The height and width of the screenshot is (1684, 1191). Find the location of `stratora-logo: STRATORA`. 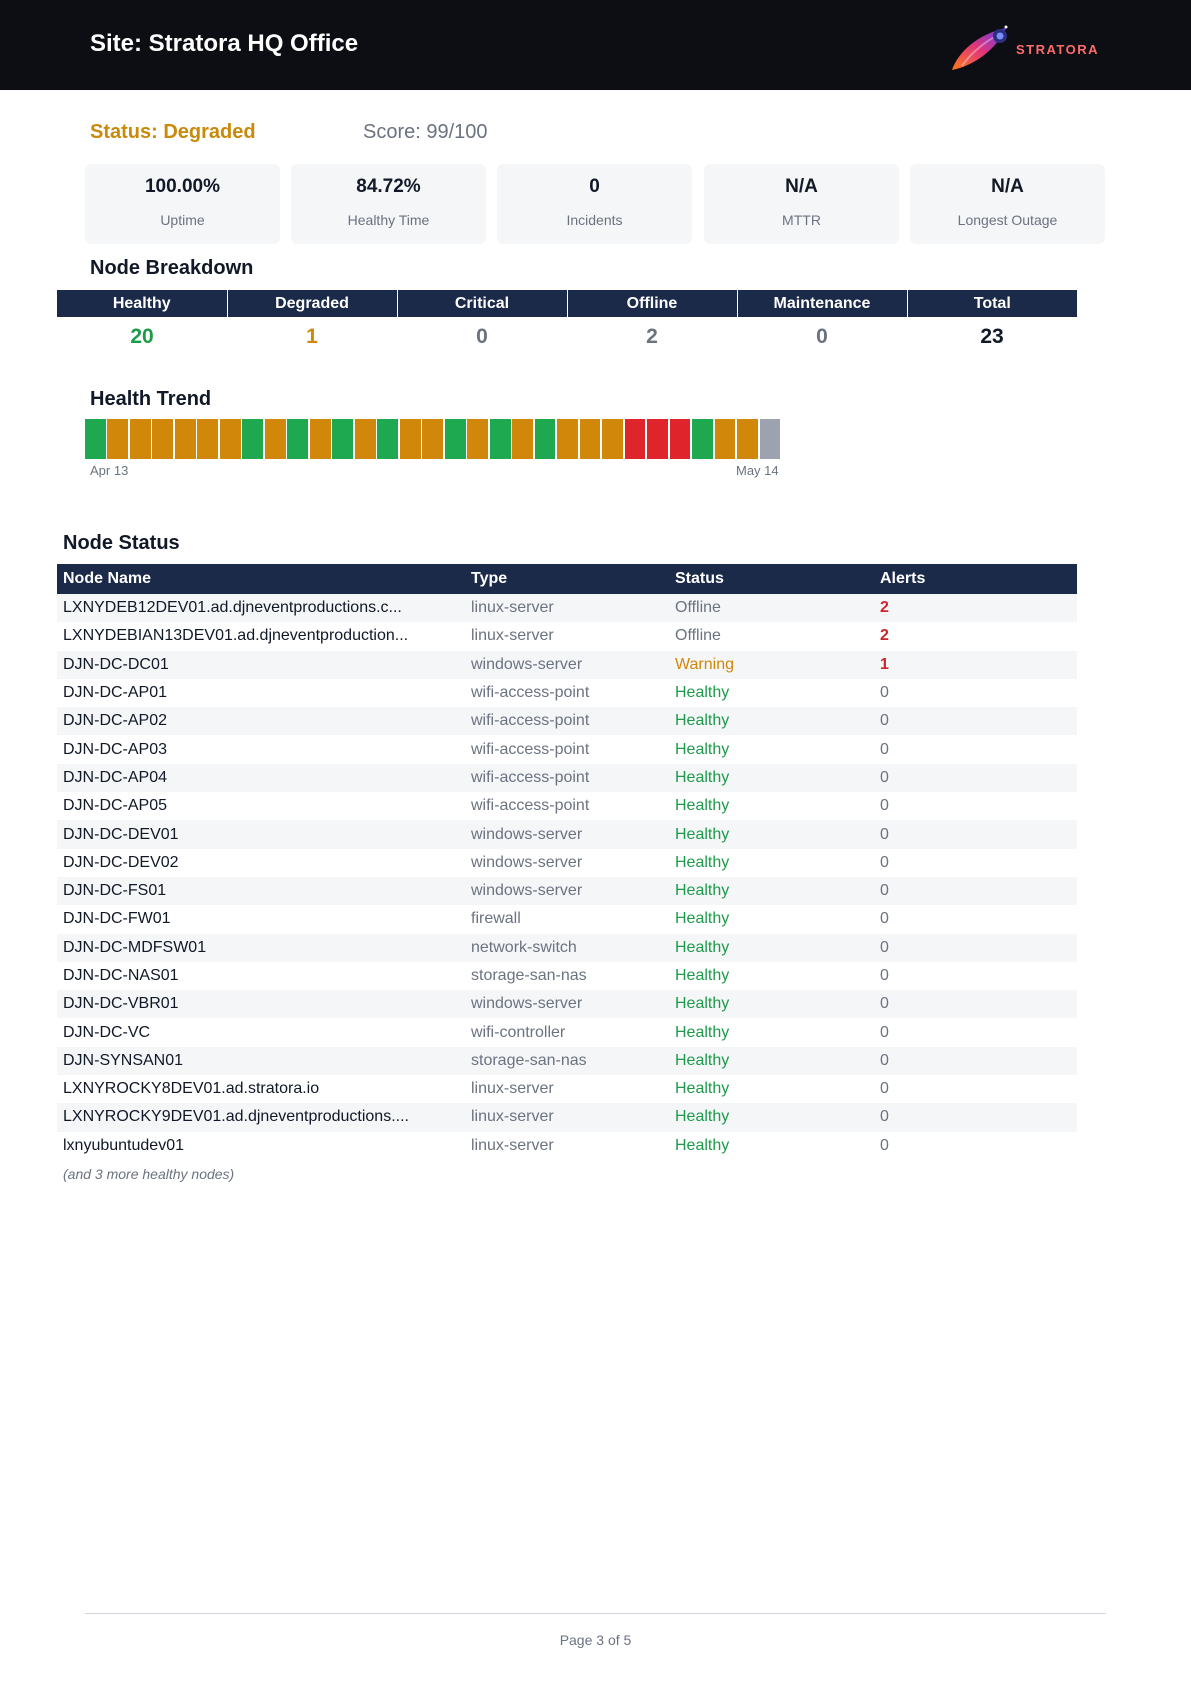

stratora-logo: STRATORA is located at coordinates (1028, 47).